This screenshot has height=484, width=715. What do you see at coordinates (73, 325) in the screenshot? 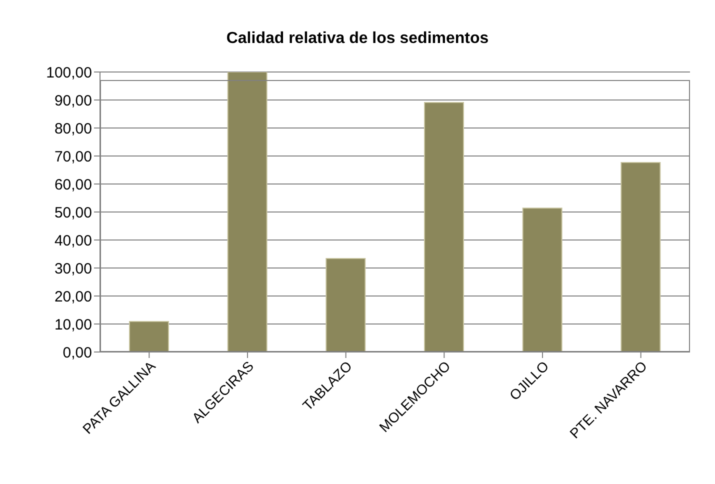
I see `y-tick-label: 10,00` at bounding box center [73, 325].